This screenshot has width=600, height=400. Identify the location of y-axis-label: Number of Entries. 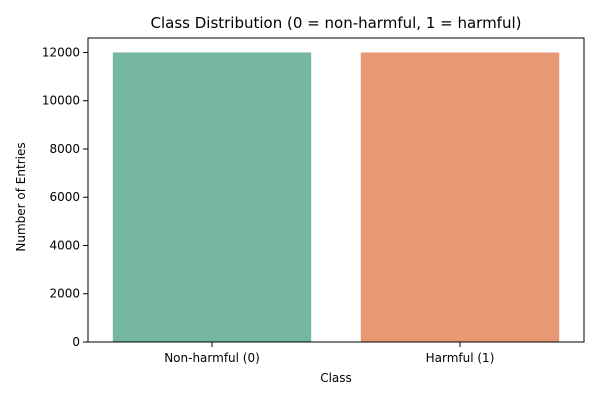
(21, 196).